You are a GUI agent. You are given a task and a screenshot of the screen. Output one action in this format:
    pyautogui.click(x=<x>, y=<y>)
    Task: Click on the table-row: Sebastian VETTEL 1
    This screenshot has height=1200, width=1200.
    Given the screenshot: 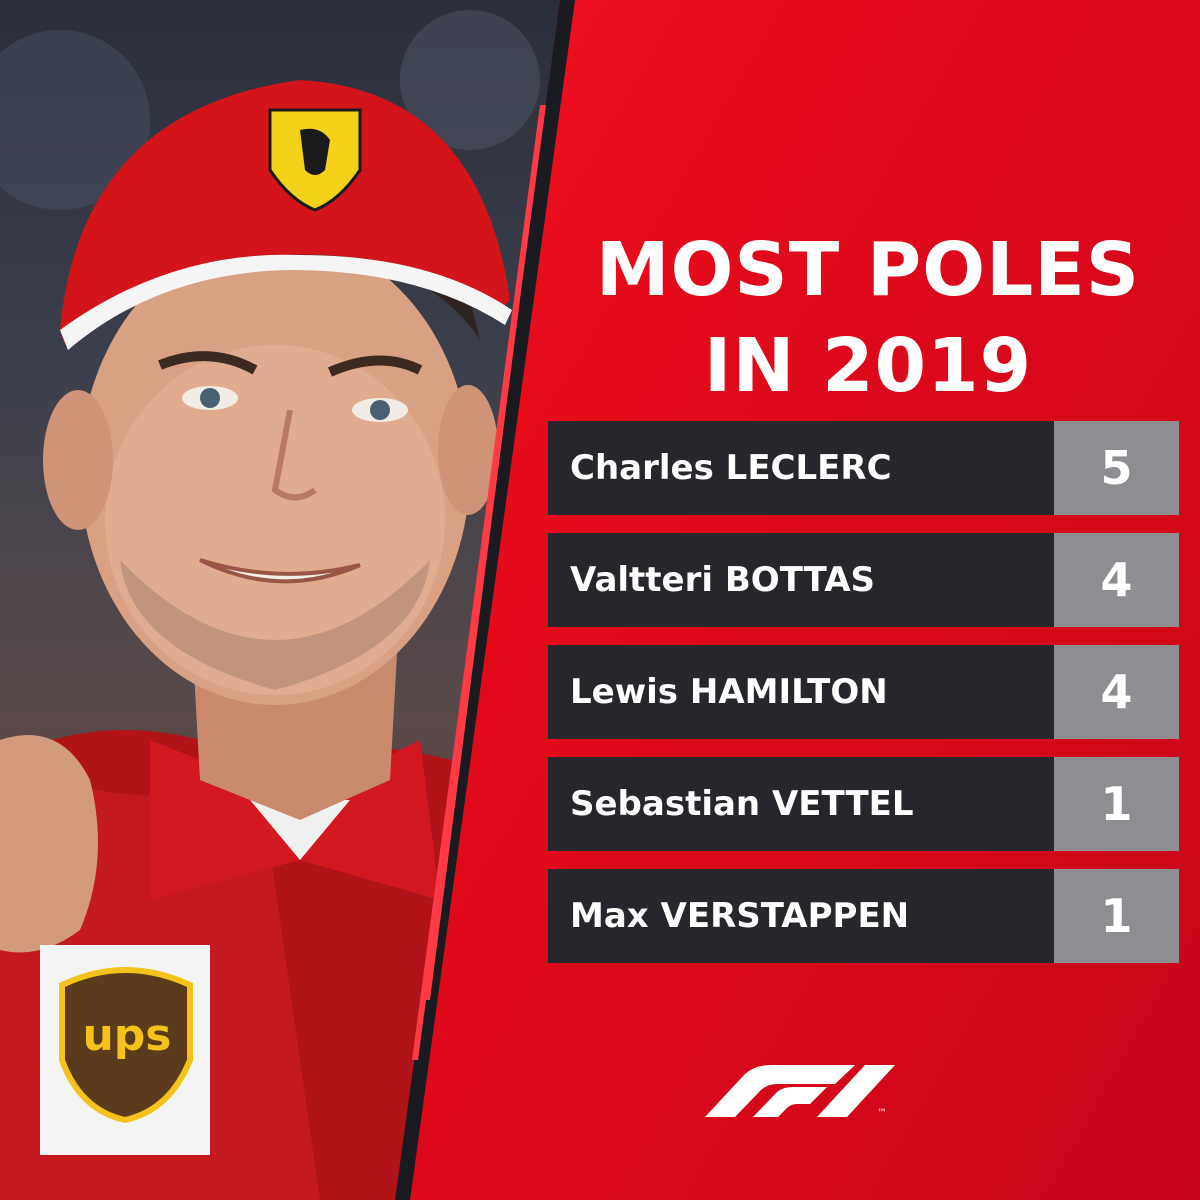 What is the action you would take?
    pyautogui.click(x=863, y=804)
    